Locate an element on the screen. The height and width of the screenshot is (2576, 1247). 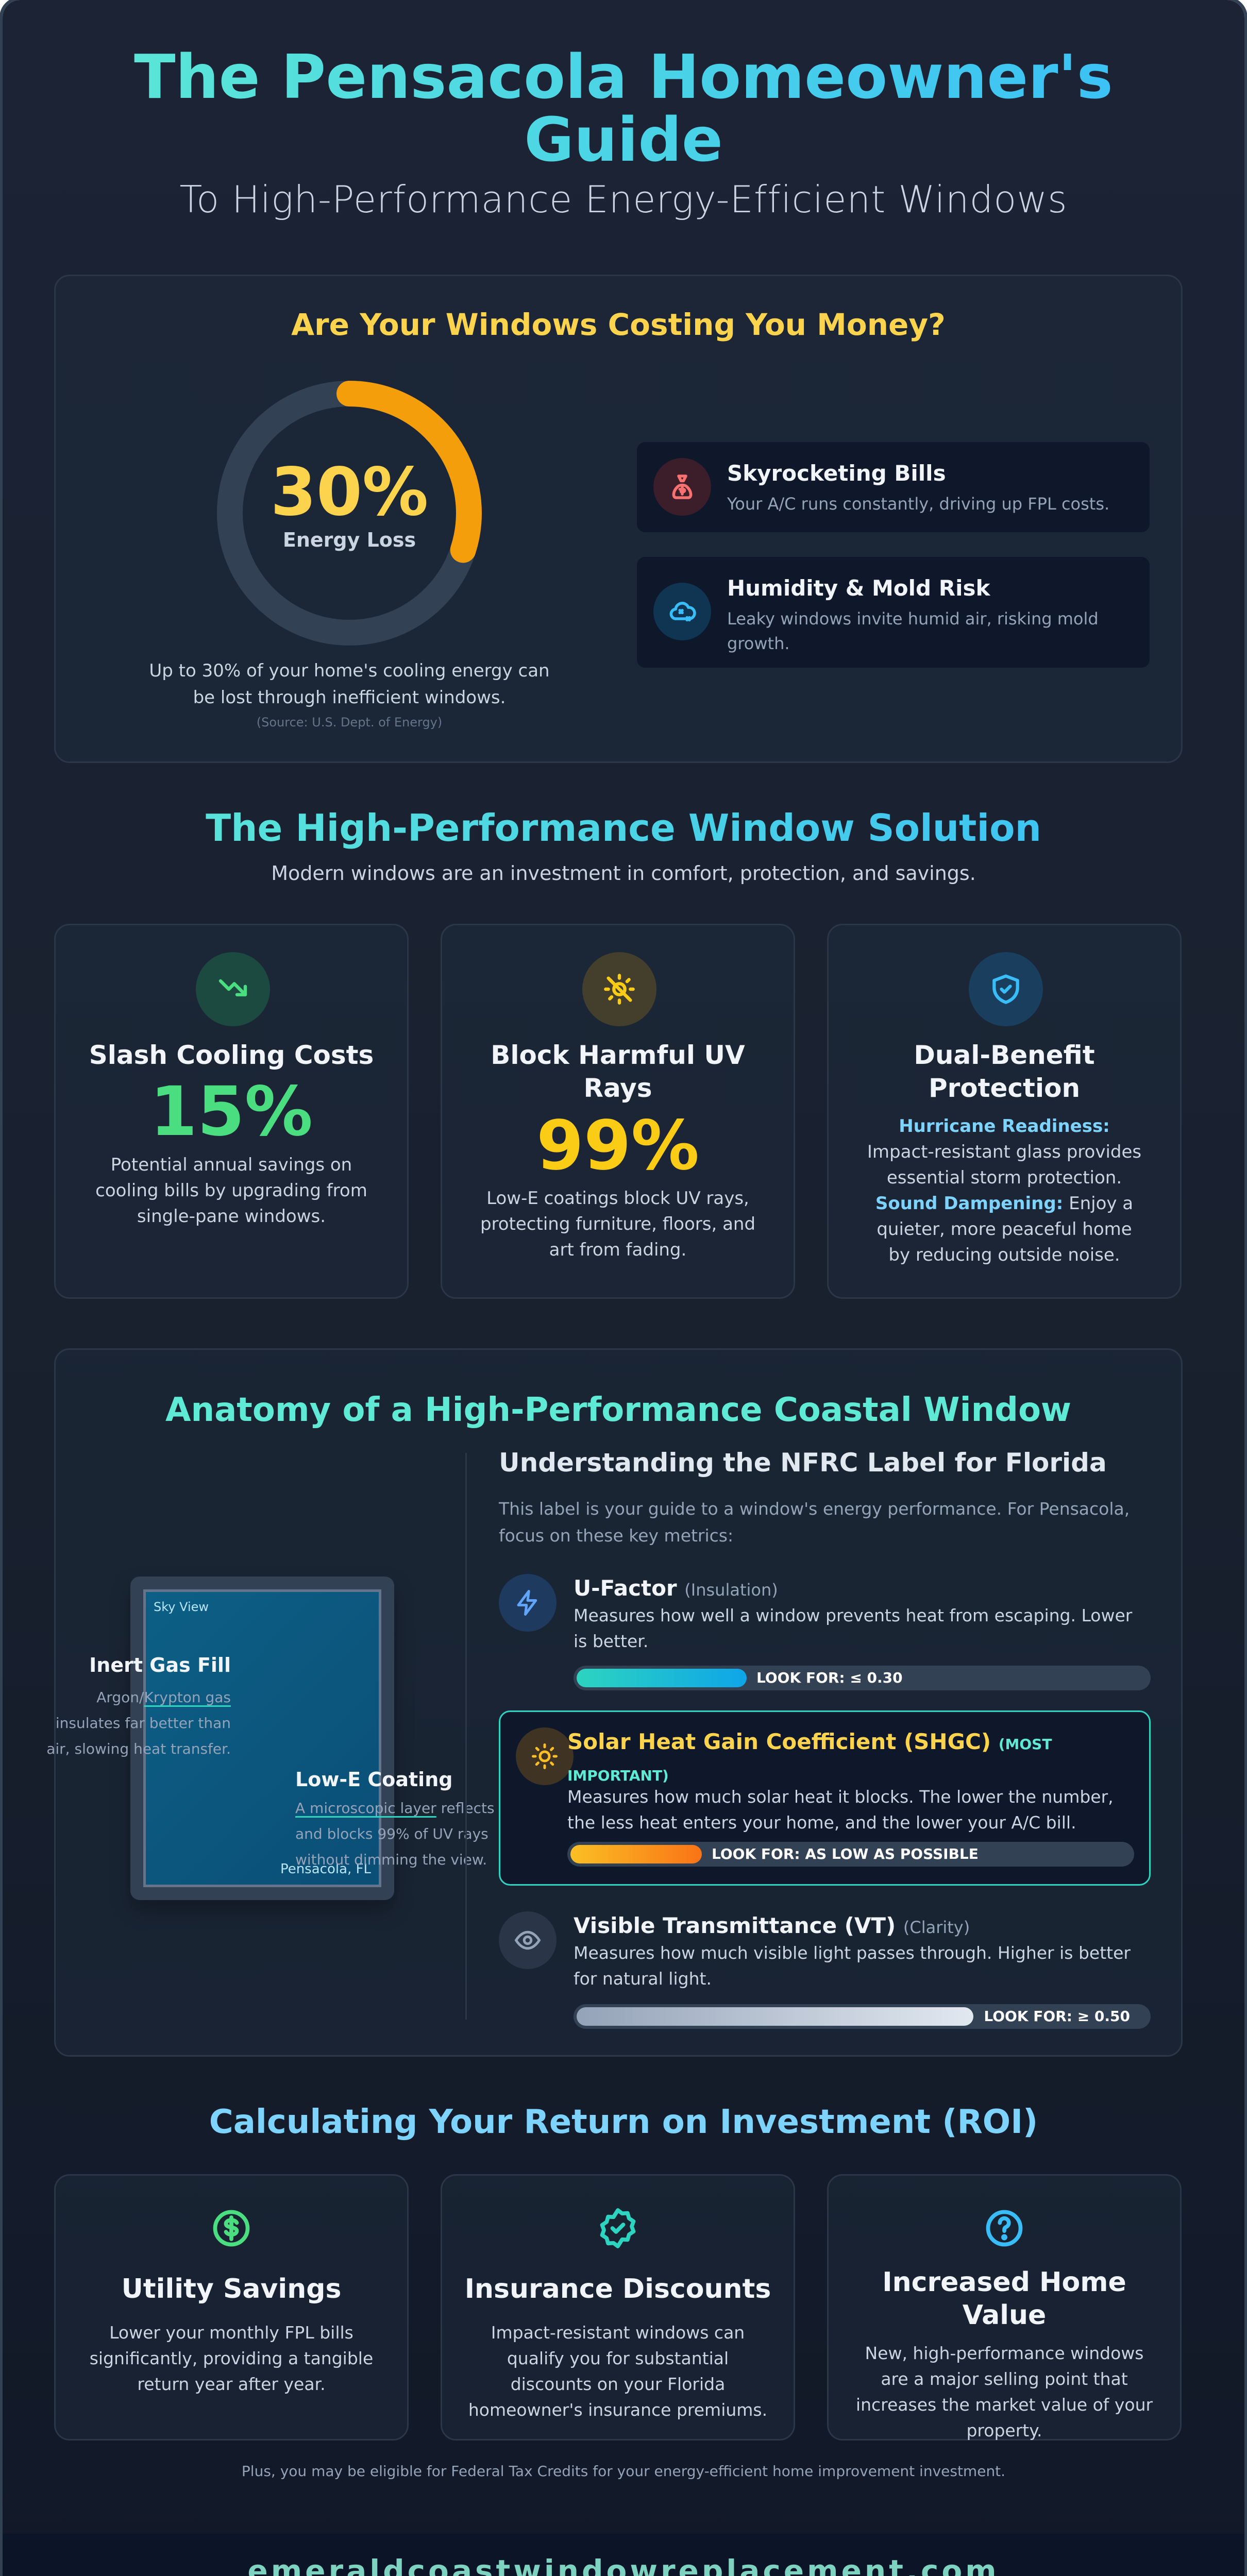
dollar-circle-icon is located at coordinates (231, 2230).